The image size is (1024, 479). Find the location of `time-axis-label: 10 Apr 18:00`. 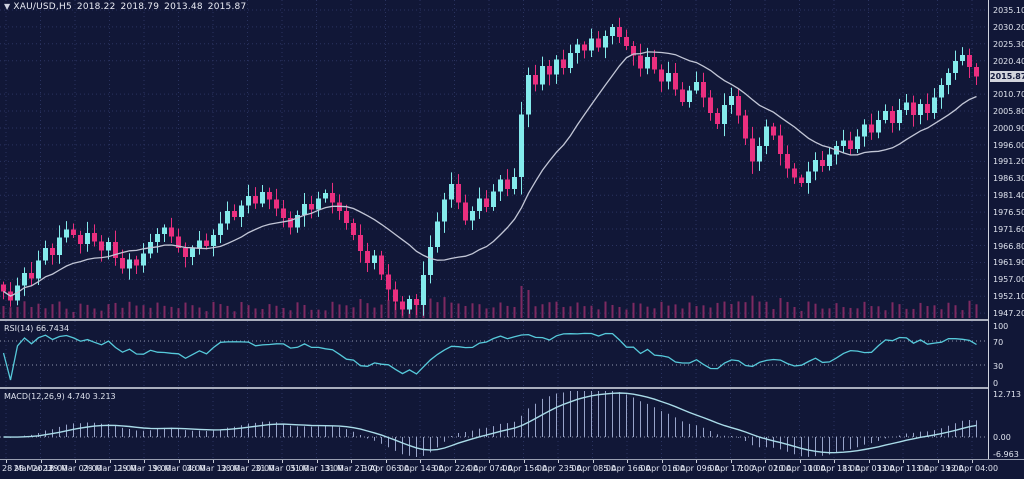

time-axis-label: 10 Apr 18:00 is located at coordinates (834, 468).